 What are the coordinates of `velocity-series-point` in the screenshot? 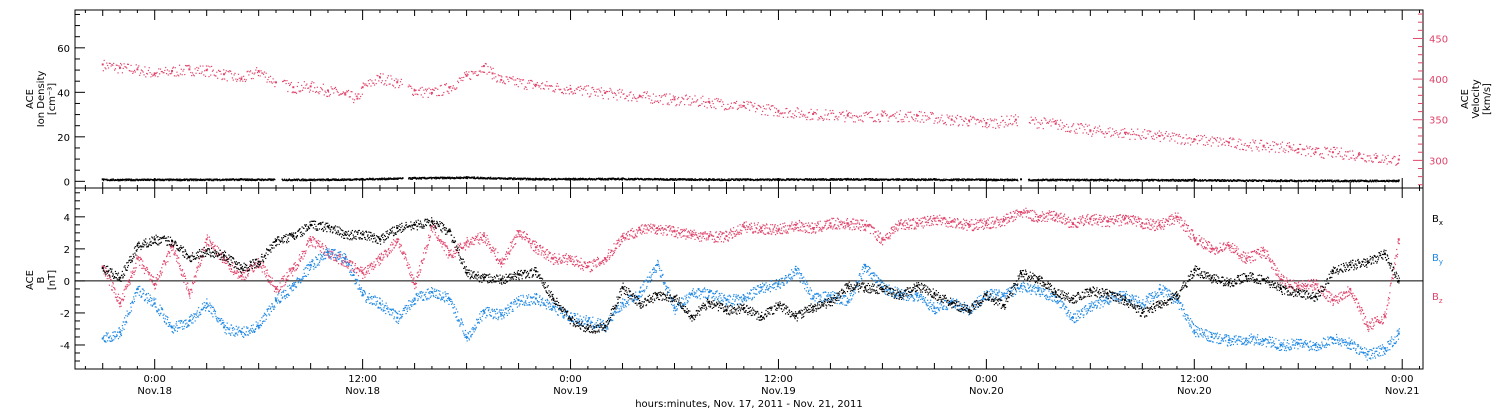 It's located at (709, 101).